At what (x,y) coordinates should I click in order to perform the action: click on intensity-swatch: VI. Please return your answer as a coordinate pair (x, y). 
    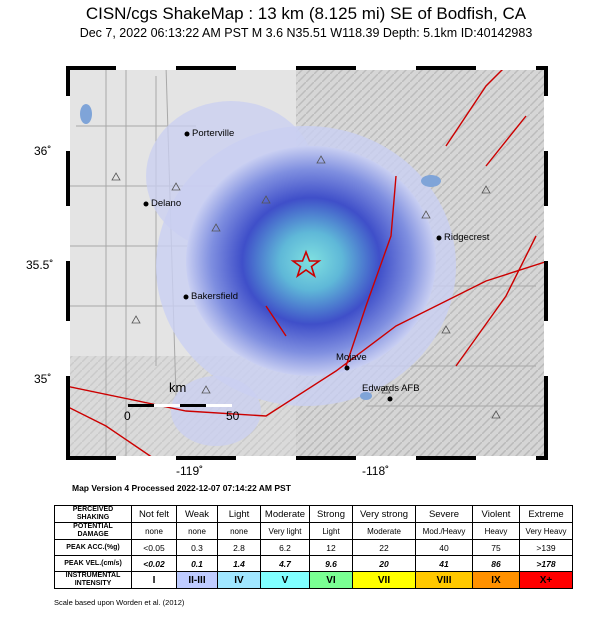
    Looking at the image, I should click on (331, 580).